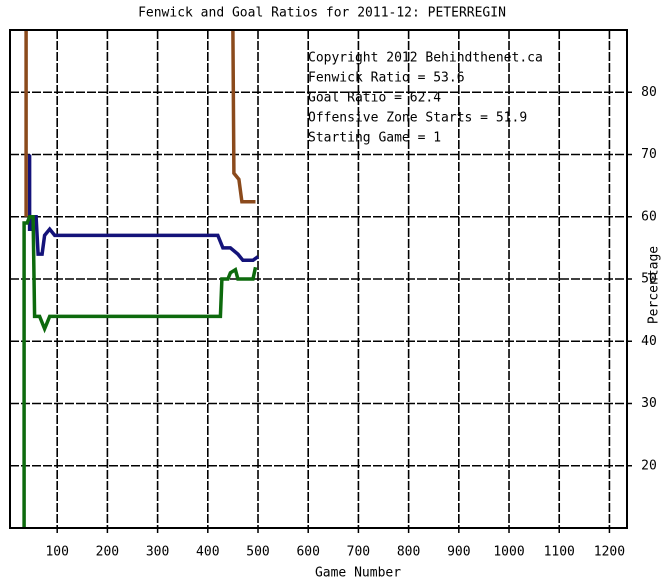 The height and width of the screenshot is (580, 665). I want to click on x-tick-label: 500, so click(257, 552).